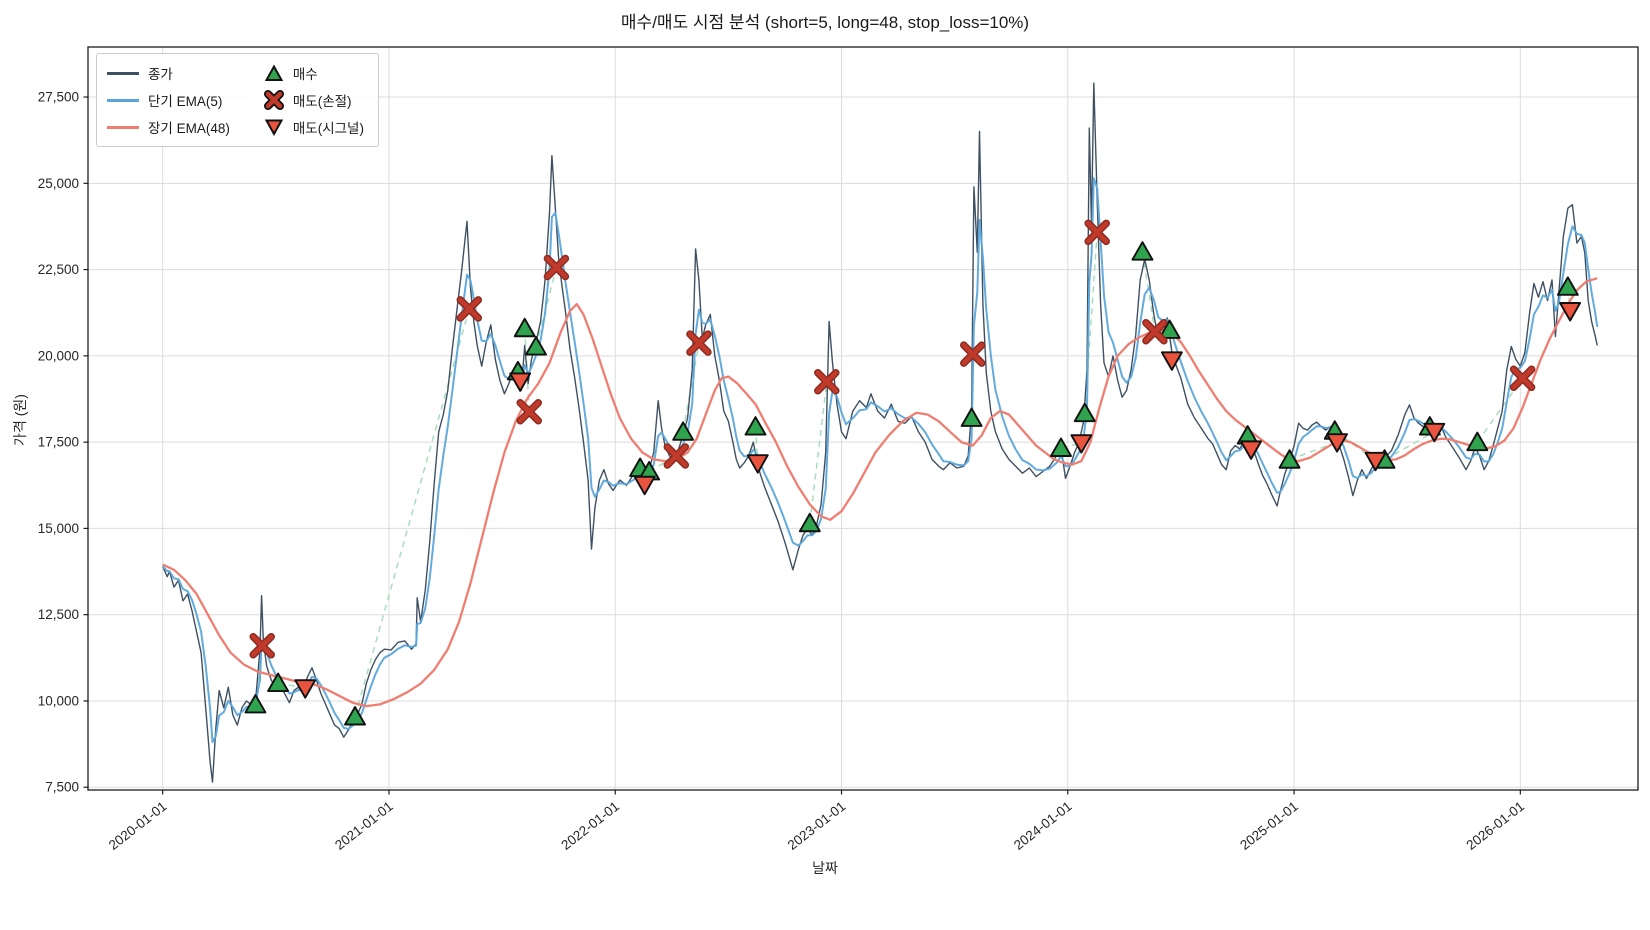 This screenshot has height=930, width=1650. I want to click on legend-close-label: 종가, so click(160, 74).